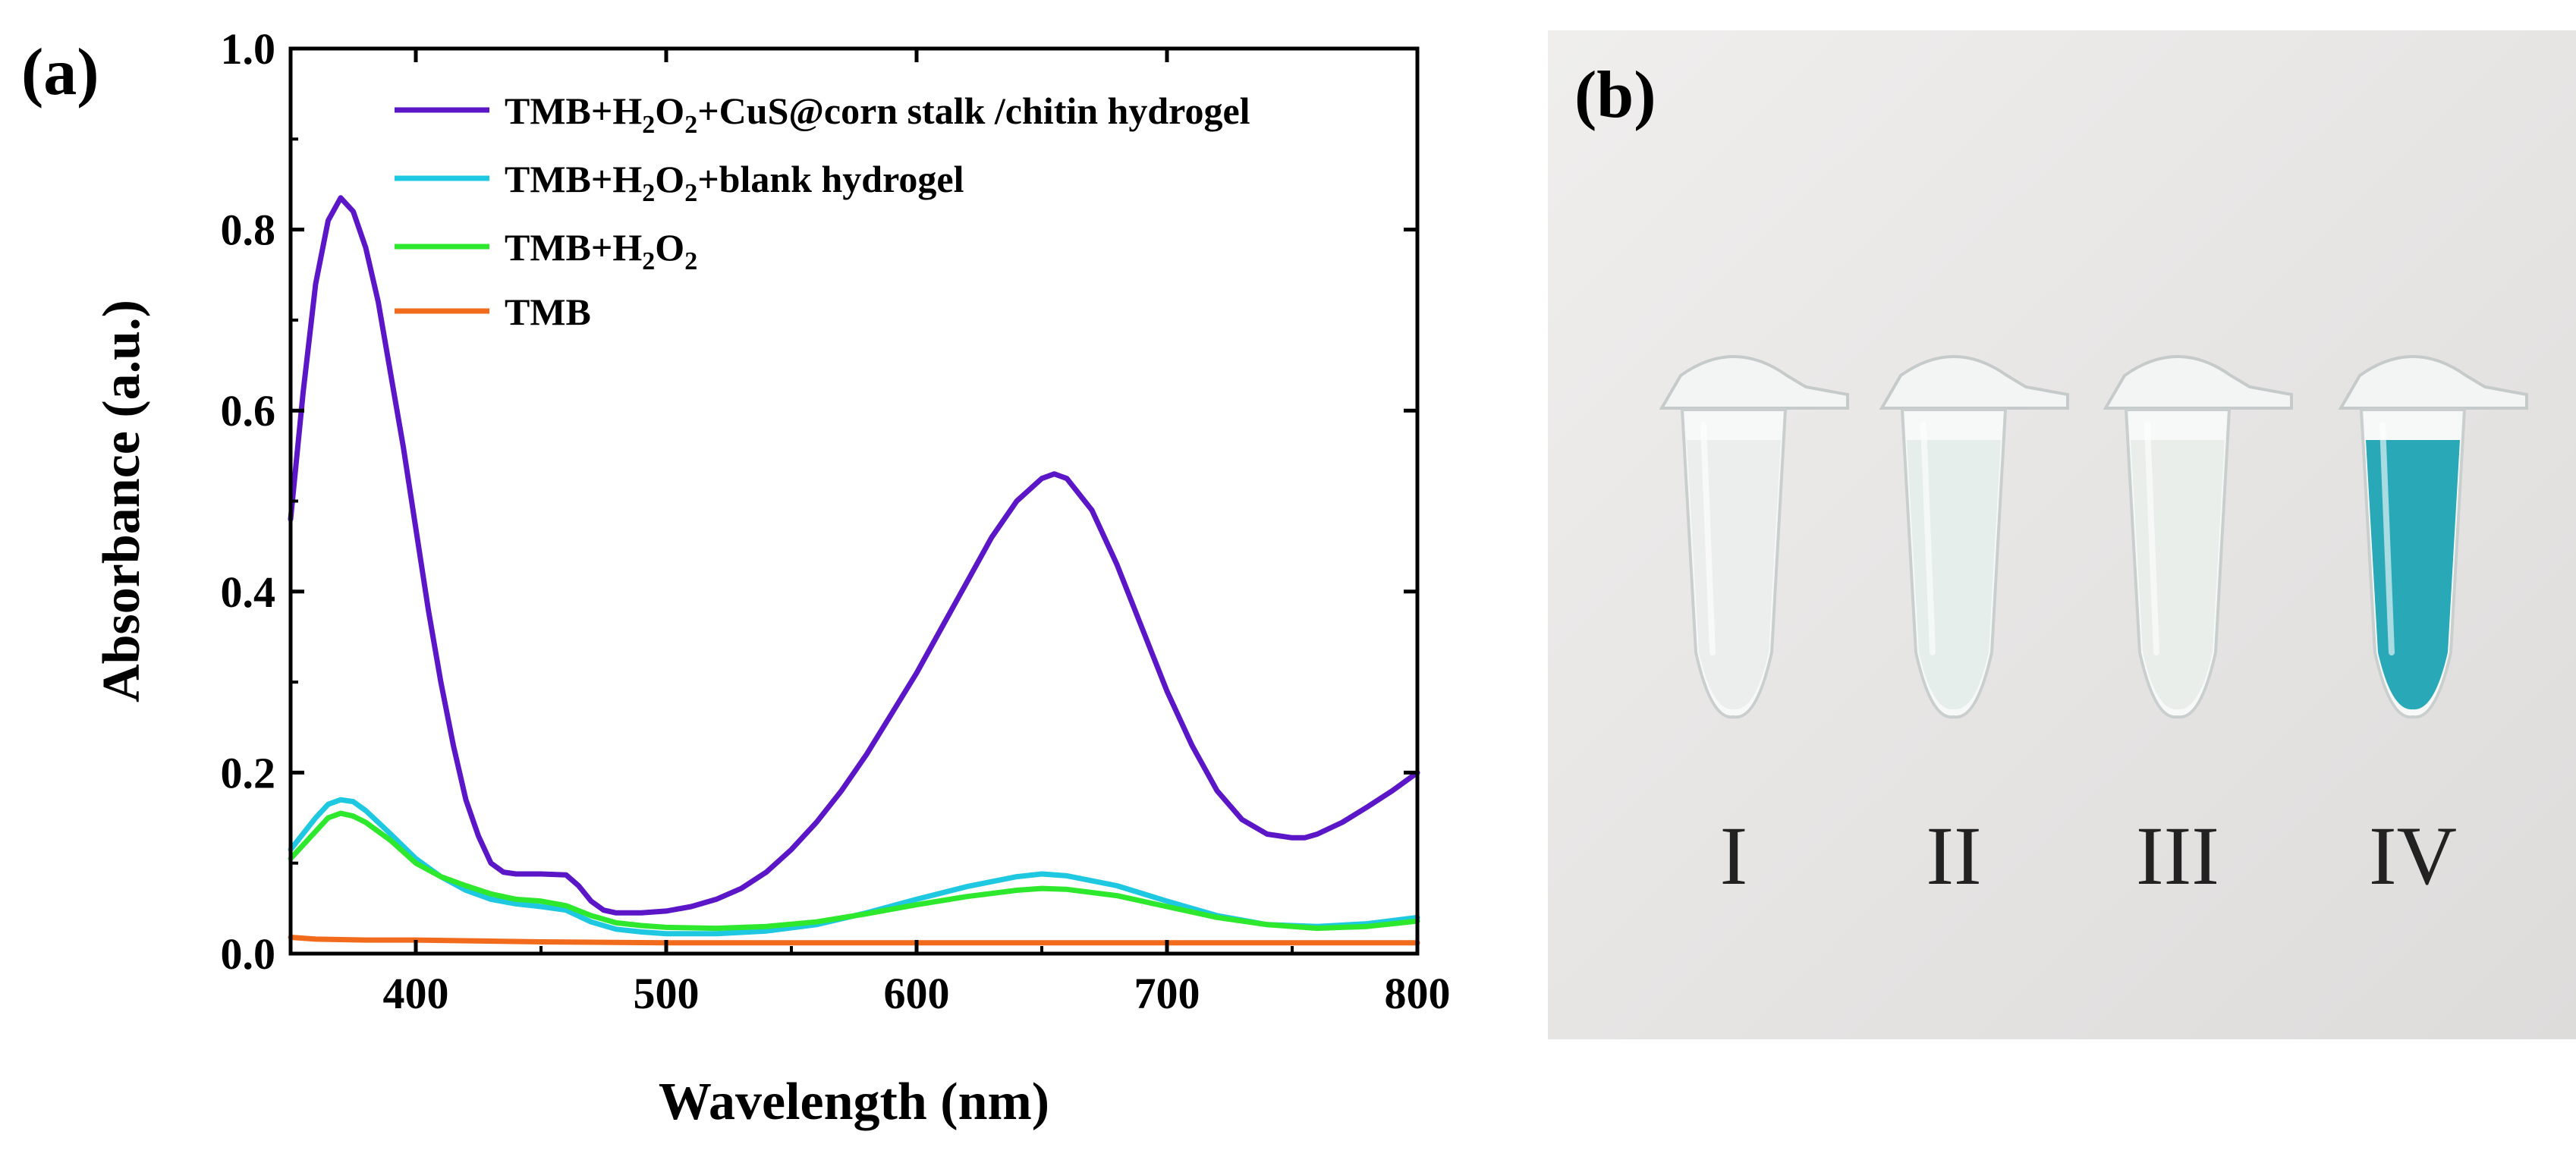  What do you see at coordinates (1418, 994) in the screenshot?
I see `x-tick-label: 800` at bounding box center [1418, 994].